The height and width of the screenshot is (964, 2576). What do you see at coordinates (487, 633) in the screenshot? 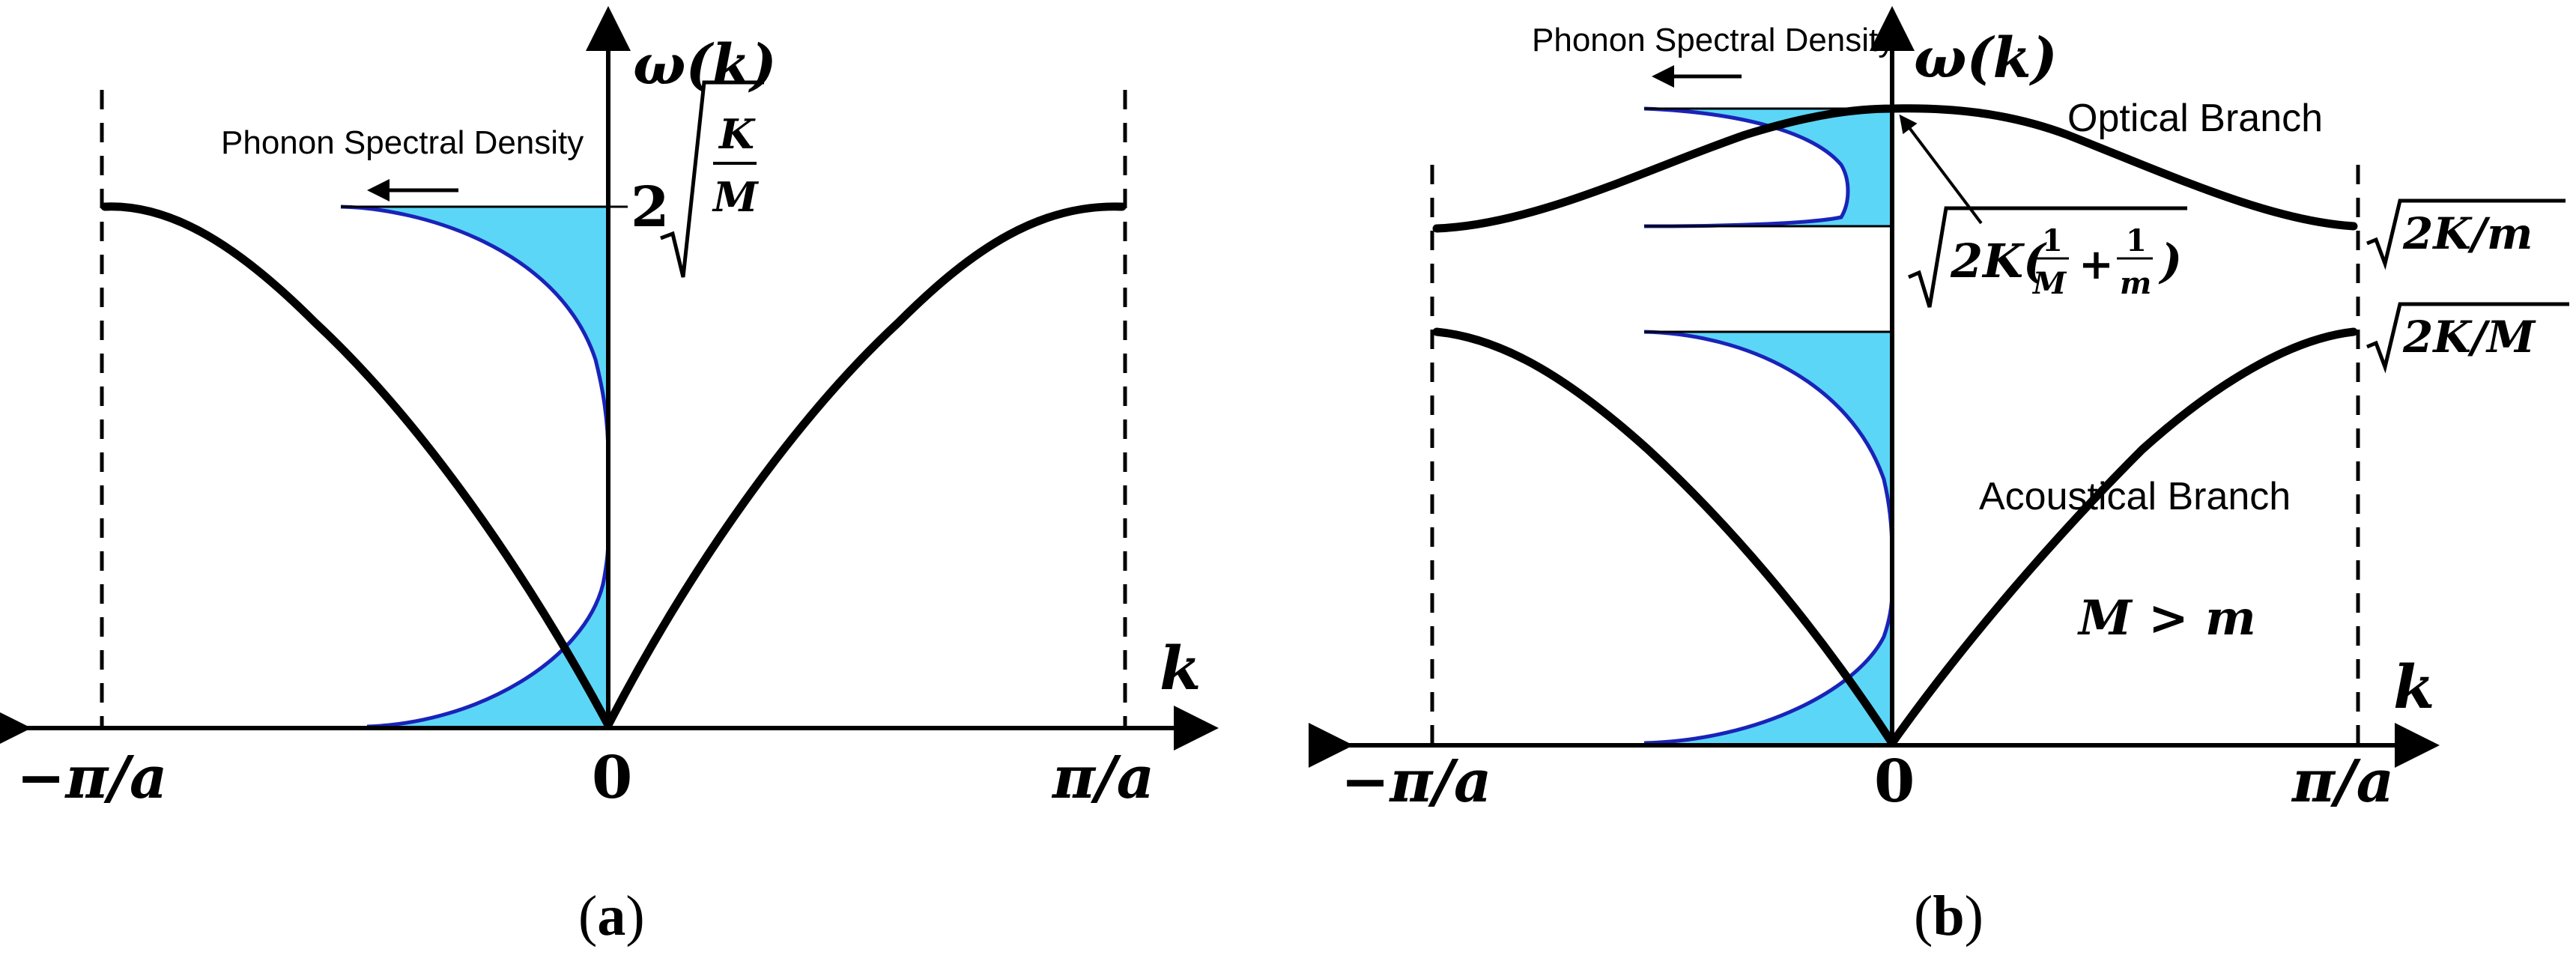
I see `dos-fill-lower` at bounding box center [487, 633].